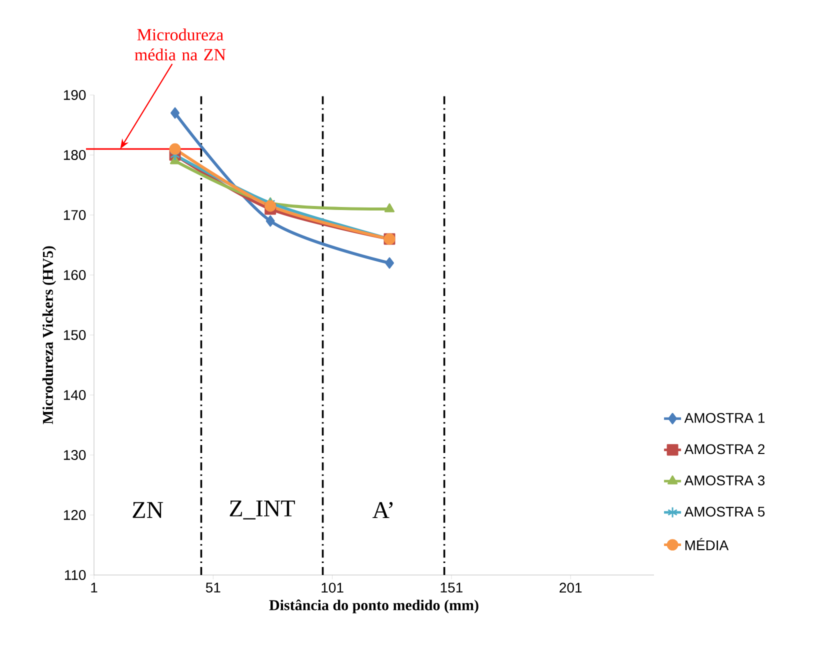  I want to click on legend-label: AMOSTRA 3, so click(724, 480).